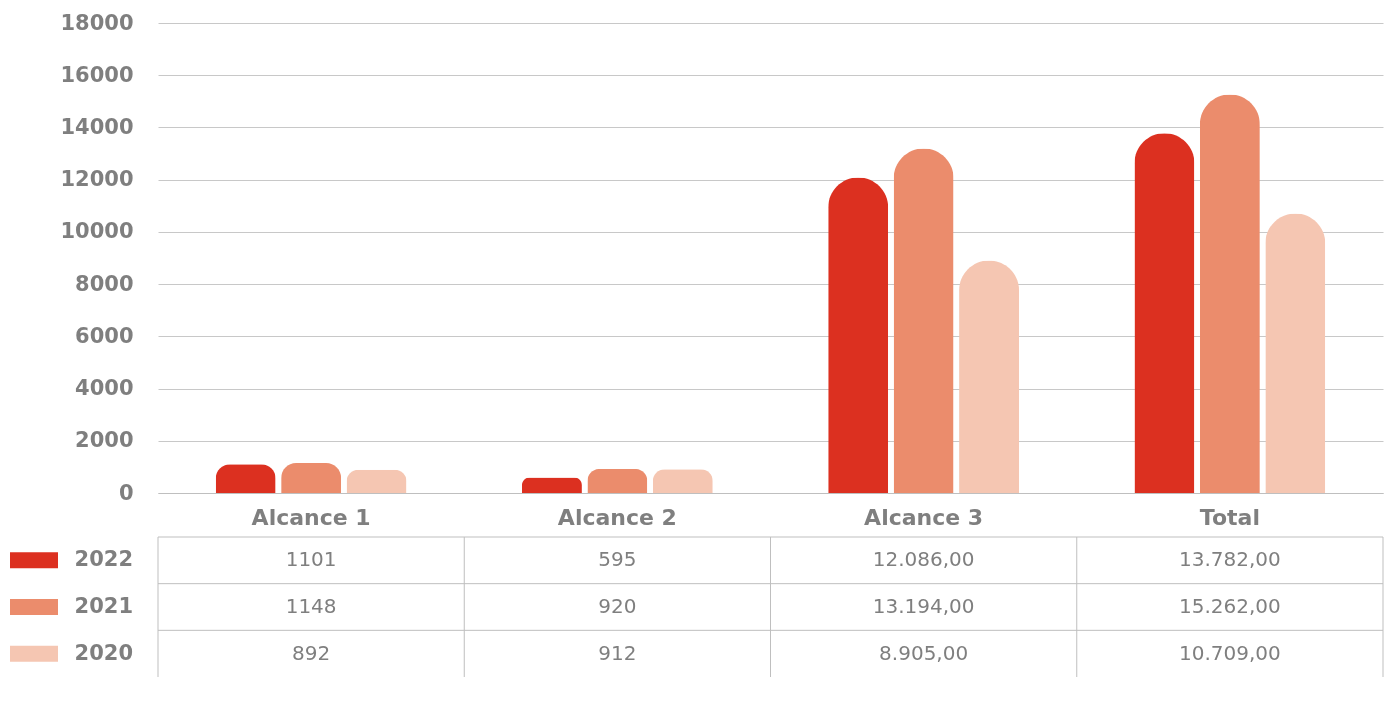 The image size is (1394, 713). What do you see at coordinates (1229, 559) in the screenshot?
I see `data-label: 13.782,00` at bounding box center [1229, 559].